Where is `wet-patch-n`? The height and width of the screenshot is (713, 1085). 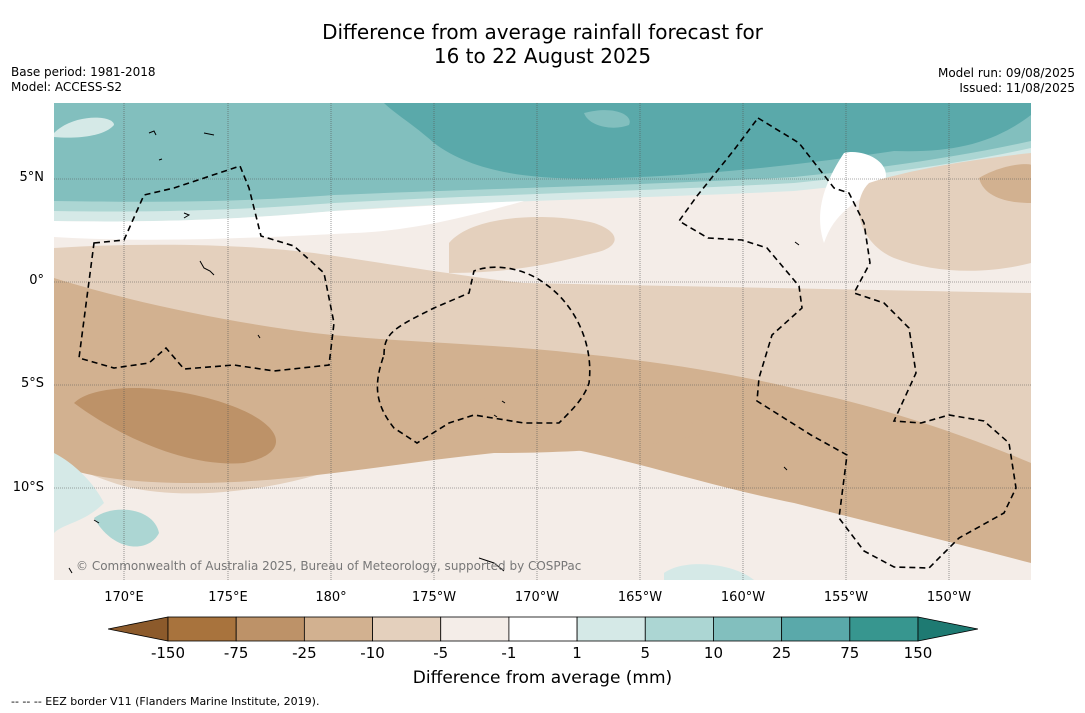
wet-patch-n is located at coordinates (607, 119).